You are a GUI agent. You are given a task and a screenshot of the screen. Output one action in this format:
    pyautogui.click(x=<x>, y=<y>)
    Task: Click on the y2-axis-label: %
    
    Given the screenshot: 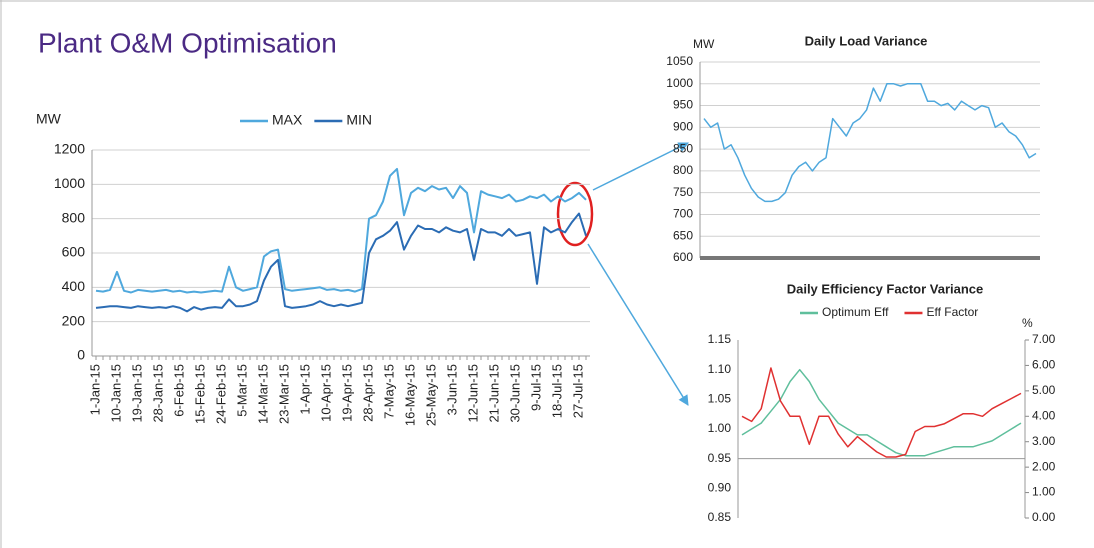 What is the action you would take?
    pyautogui.click(x=1027, y=323)
    